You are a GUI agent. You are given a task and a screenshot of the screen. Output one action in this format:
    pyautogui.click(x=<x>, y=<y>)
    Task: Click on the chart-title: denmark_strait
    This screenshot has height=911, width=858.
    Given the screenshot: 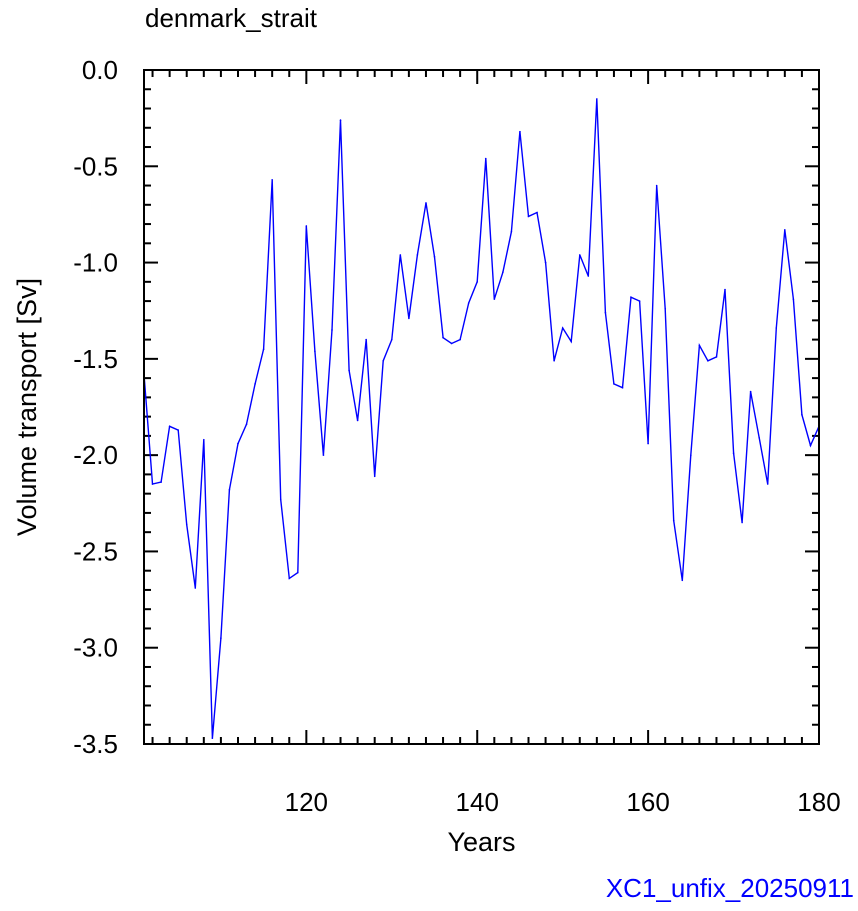 What is the action you would take?
    pyautogui.click(x=231, y=18)
    